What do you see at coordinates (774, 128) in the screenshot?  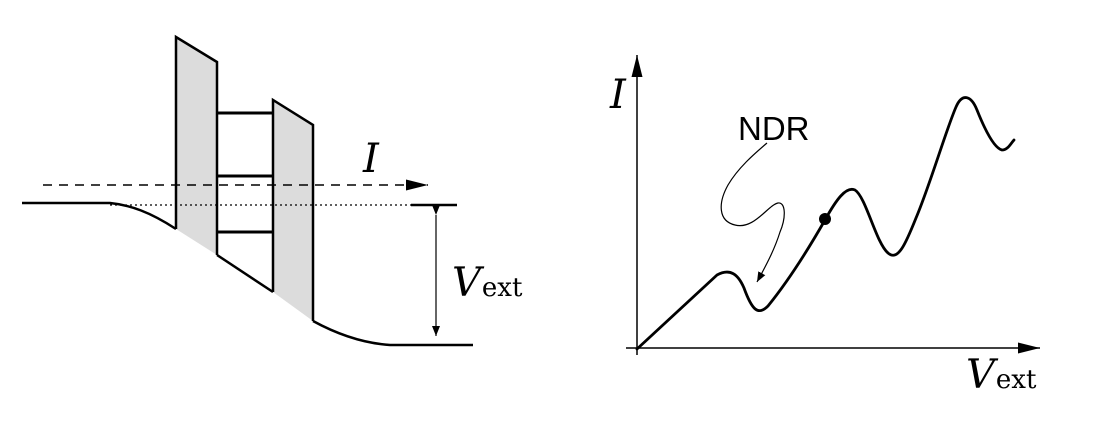 I see `ndr-label: NDR` at bounding box center [774, 128].